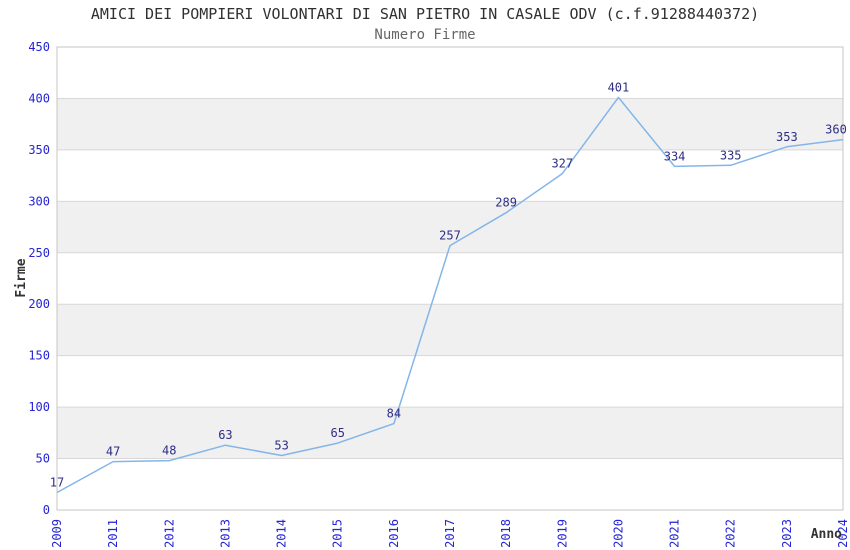 The width and height of the screenshot is (850, 550). Describe the element at coordinates (450, 533) in the screenshot. I see `x-tick-label: 2017` at that location.